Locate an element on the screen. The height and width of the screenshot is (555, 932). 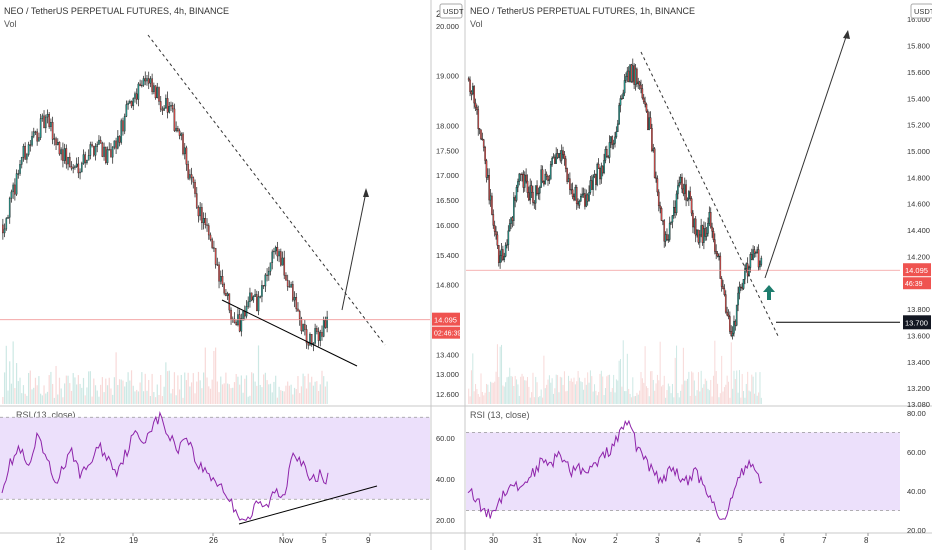
buy-arrow-icon is located at coordinates (769, 292).